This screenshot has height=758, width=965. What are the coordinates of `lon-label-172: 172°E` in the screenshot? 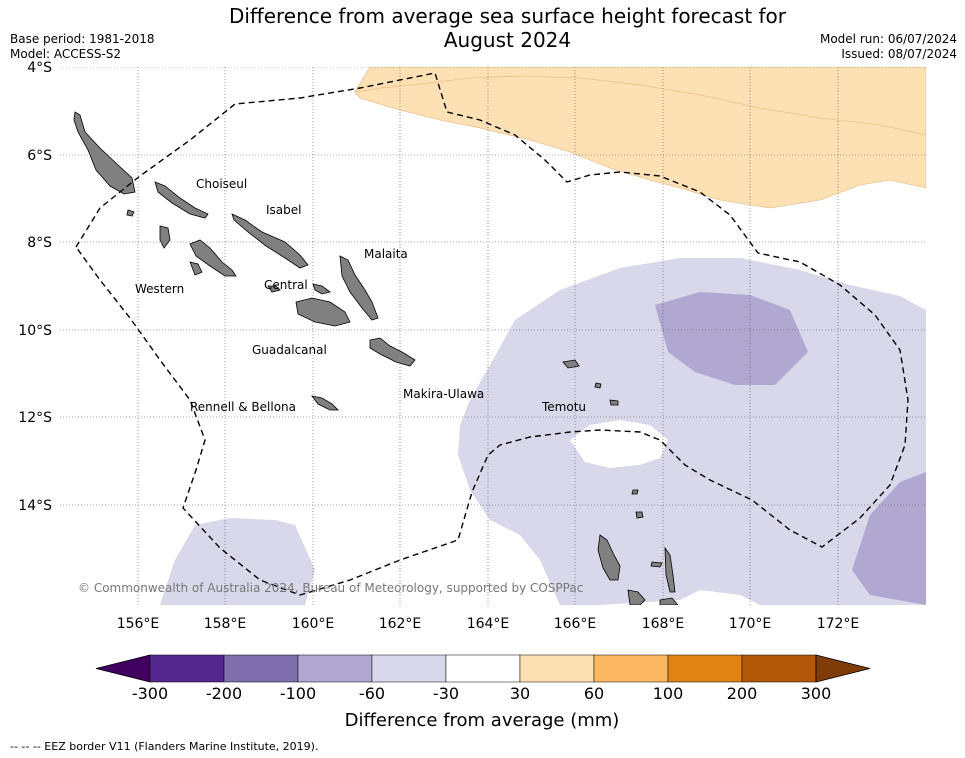 It's located at (838, 624).